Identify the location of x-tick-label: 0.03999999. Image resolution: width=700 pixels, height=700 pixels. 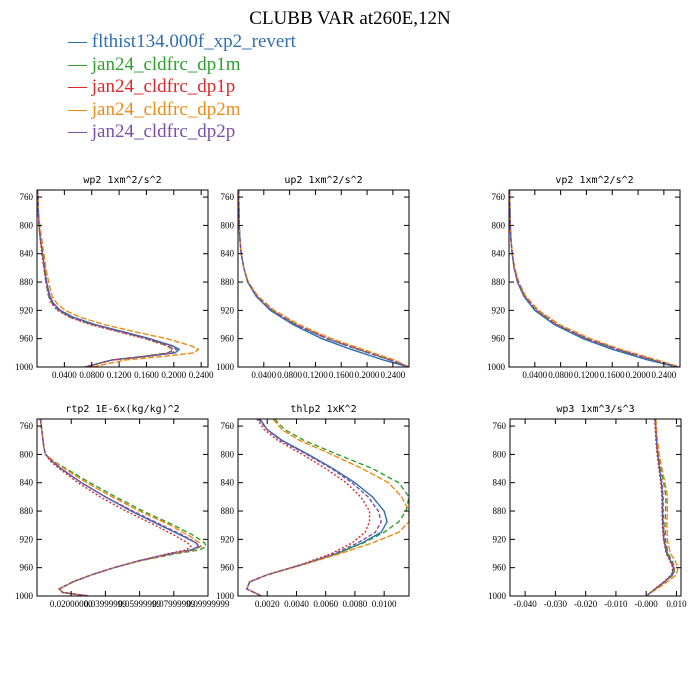
(105, 604).